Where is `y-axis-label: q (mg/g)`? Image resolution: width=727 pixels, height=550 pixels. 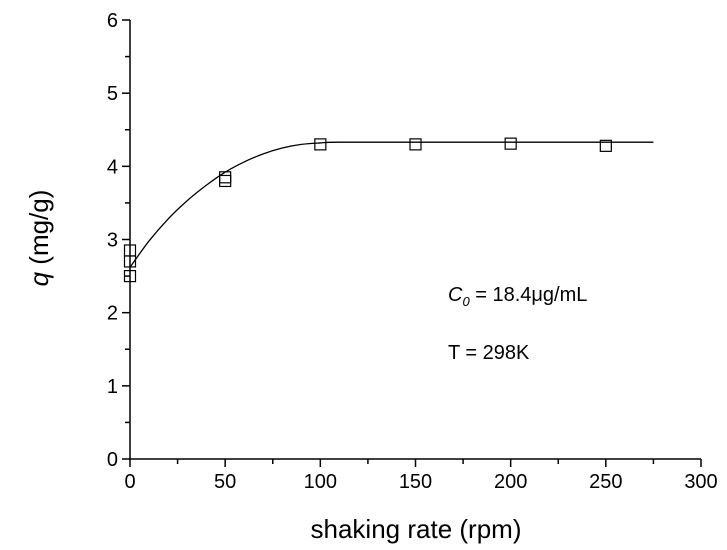 y-axis-label: q (mg/g) is located at coordinates (39, 238).